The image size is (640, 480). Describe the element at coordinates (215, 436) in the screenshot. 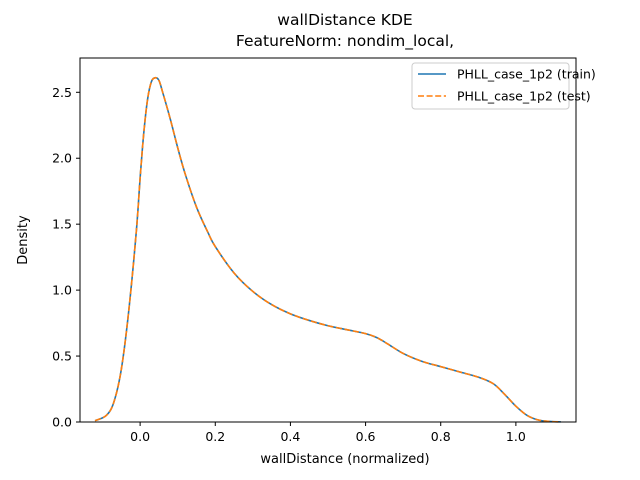

I see `x-tick-label: 0.2` at that location.